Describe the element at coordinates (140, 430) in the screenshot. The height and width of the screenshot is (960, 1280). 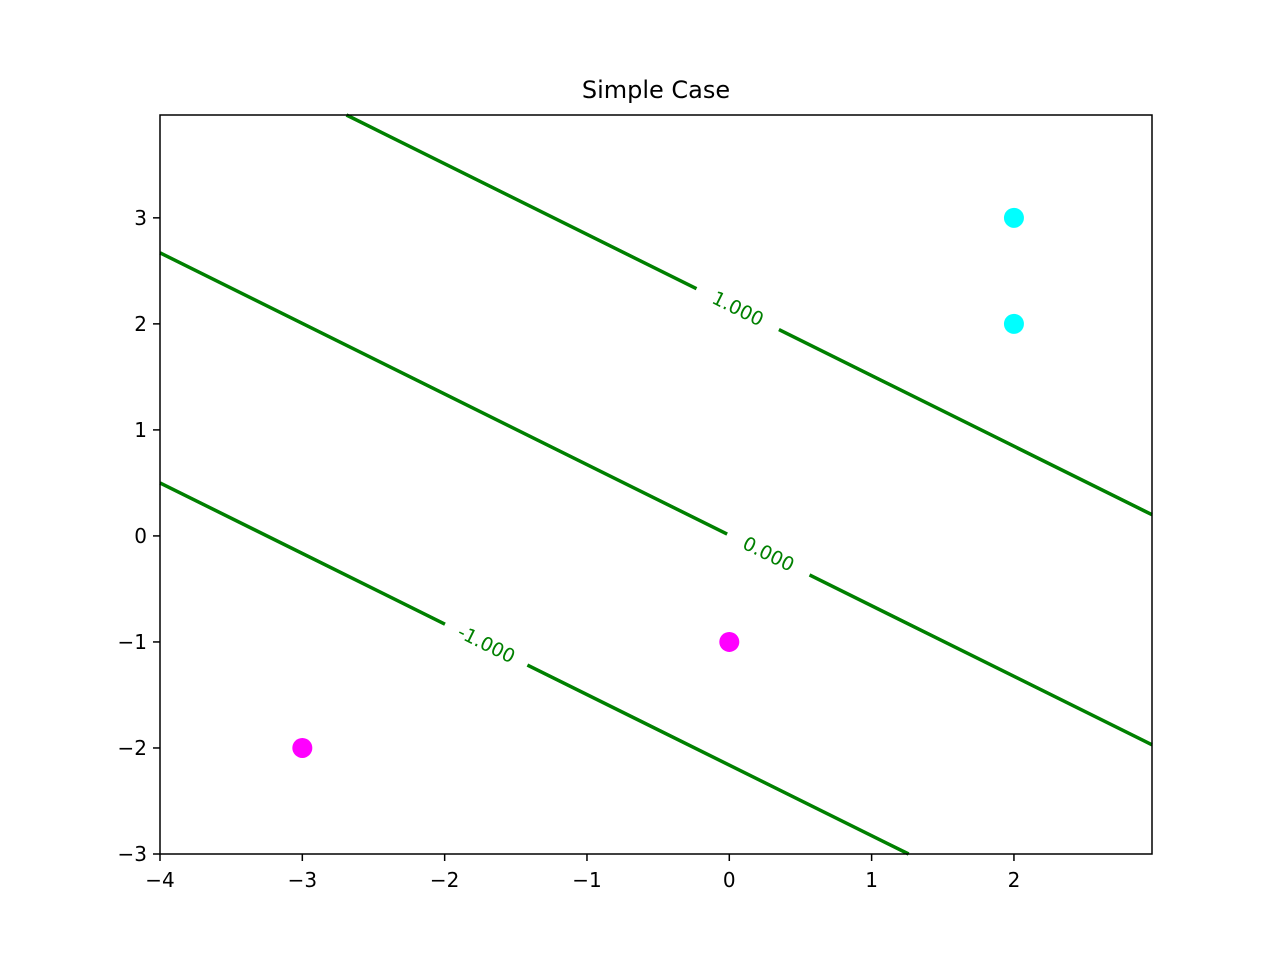
I see `y-tick-label: 1` at that location.